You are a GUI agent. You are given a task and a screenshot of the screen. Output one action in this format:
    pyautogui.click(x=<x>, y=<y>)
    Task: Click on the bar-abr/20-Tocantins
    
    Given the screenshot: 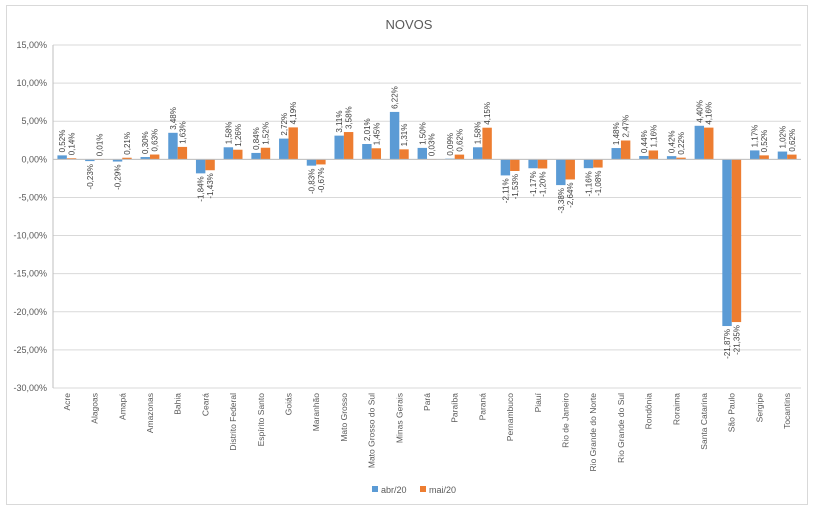 What is the action you would take?
    pyautogui.click(x=782, y=155)
    